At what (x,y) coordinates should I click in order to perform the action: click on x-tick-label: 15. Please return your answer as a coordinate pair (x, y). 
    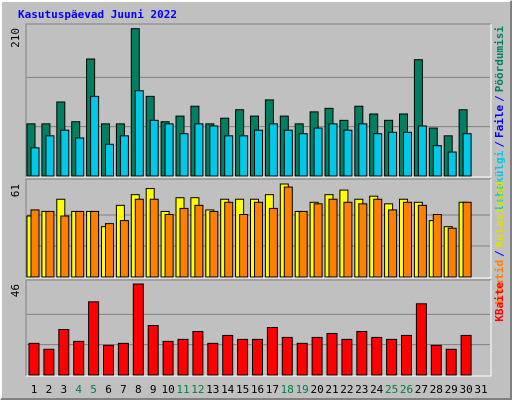
    Looking at the image, I should click on (242, 389).